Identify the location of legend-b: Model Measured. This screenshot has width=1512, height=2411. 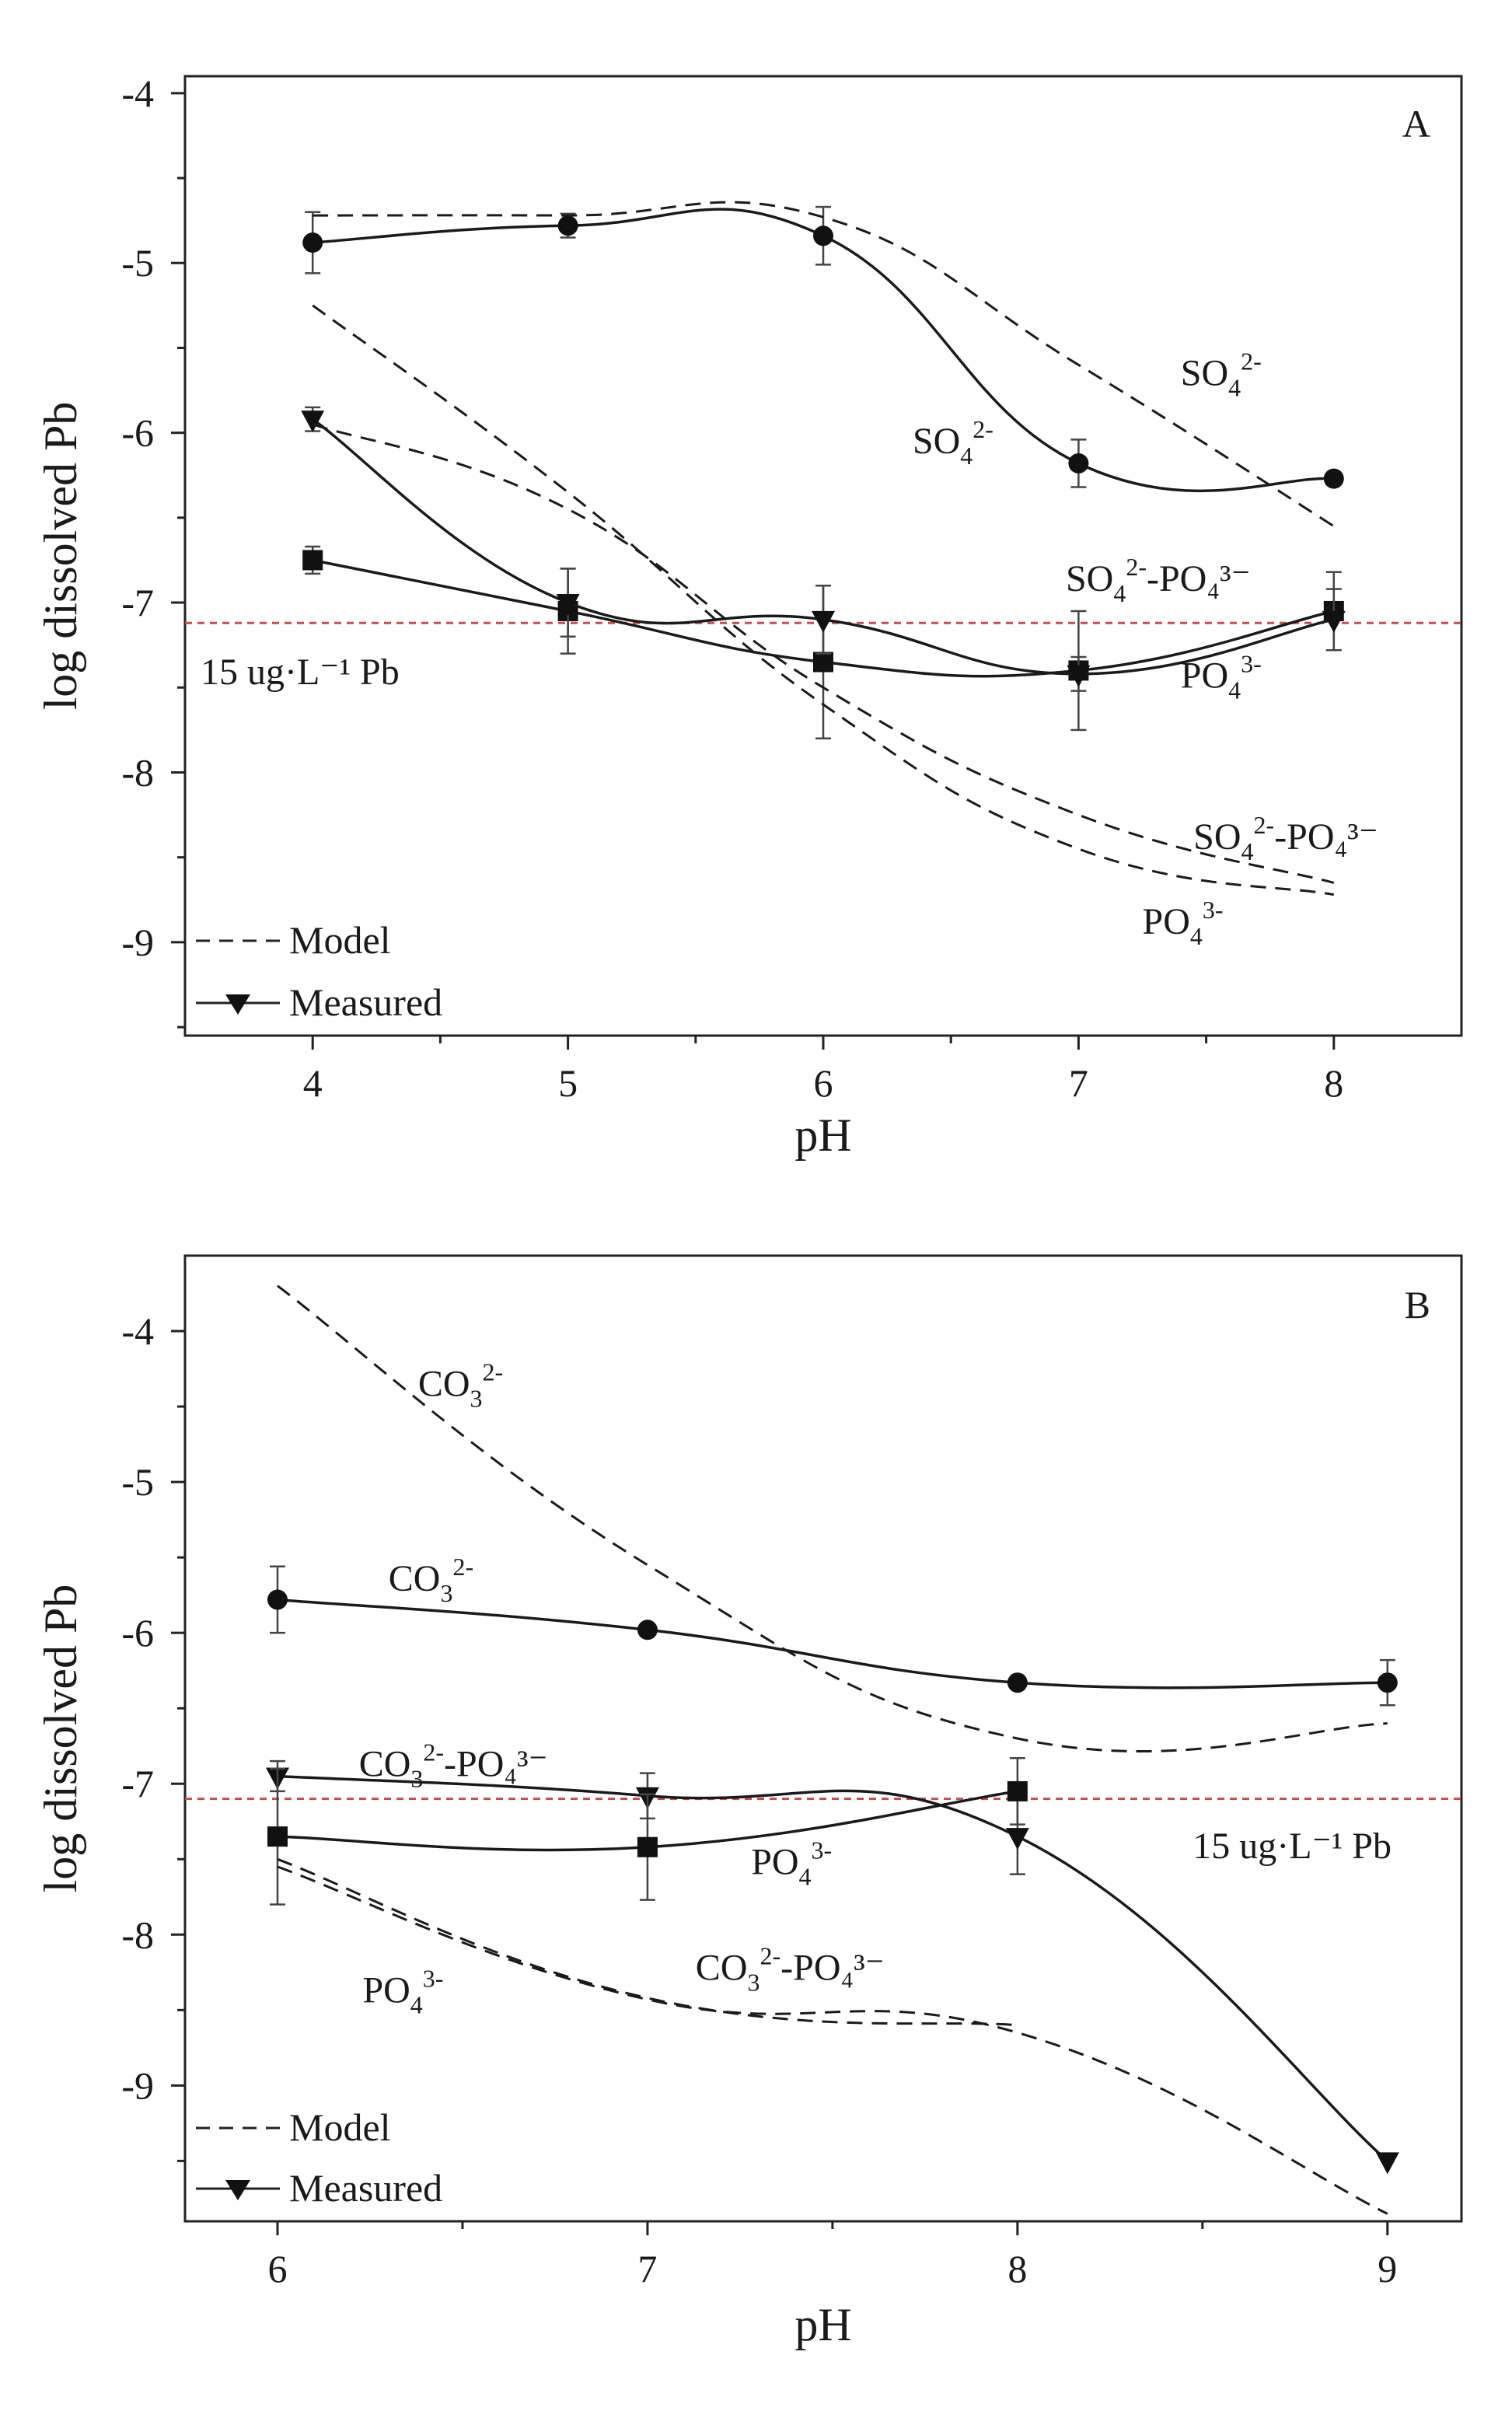
(319, 2157).